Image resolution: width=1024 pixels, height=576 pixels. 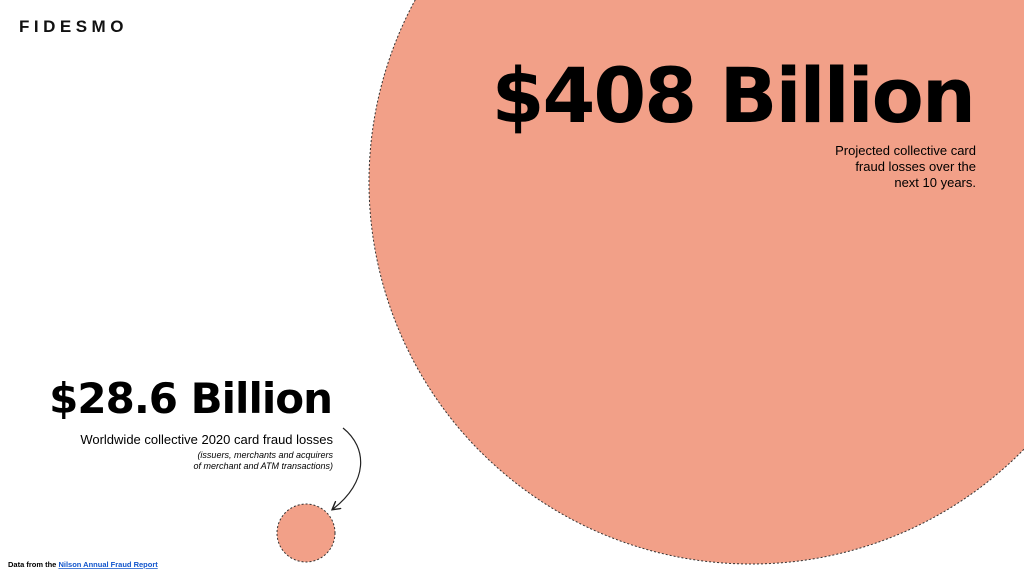 What do you see at coordinates (306, 533) in the screenshot?
I see `small-circle` at bounding box center [306, 533].